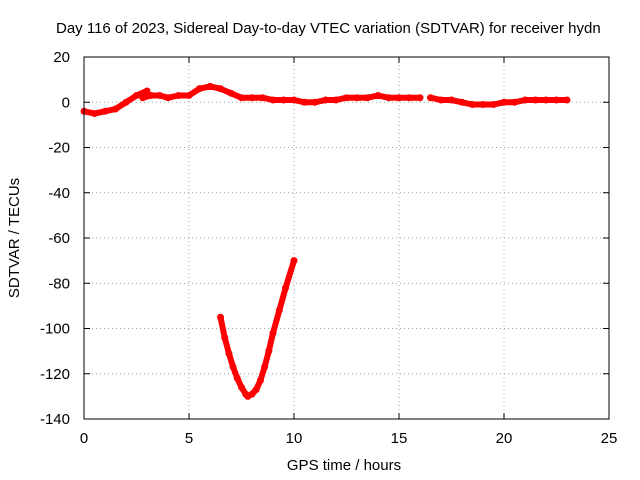 The height and width of the screenshot is (480, 640). I want to click on y-tick-label: -20, so click(59, 148).